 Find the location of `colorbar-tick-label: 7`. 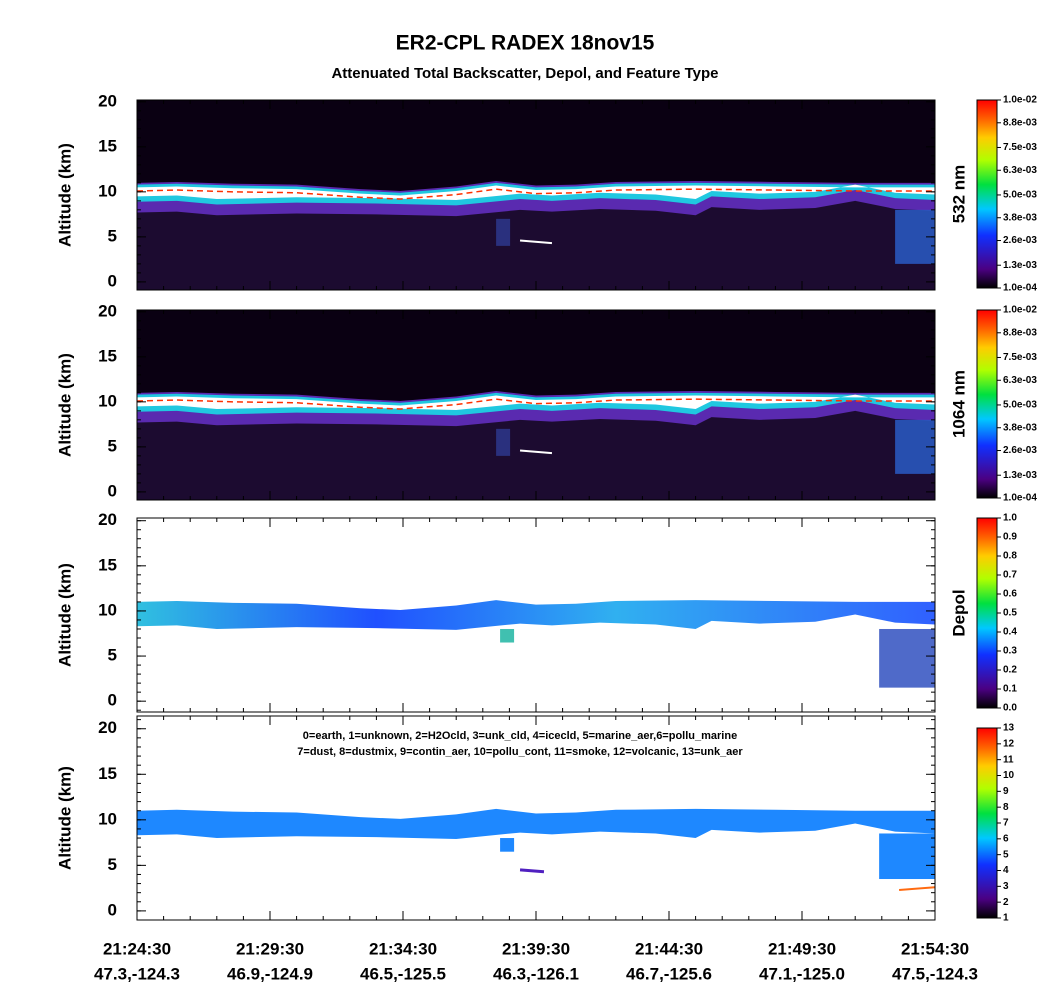

colorbar-tick-label: 7 is located at coordinates (1006, 823).